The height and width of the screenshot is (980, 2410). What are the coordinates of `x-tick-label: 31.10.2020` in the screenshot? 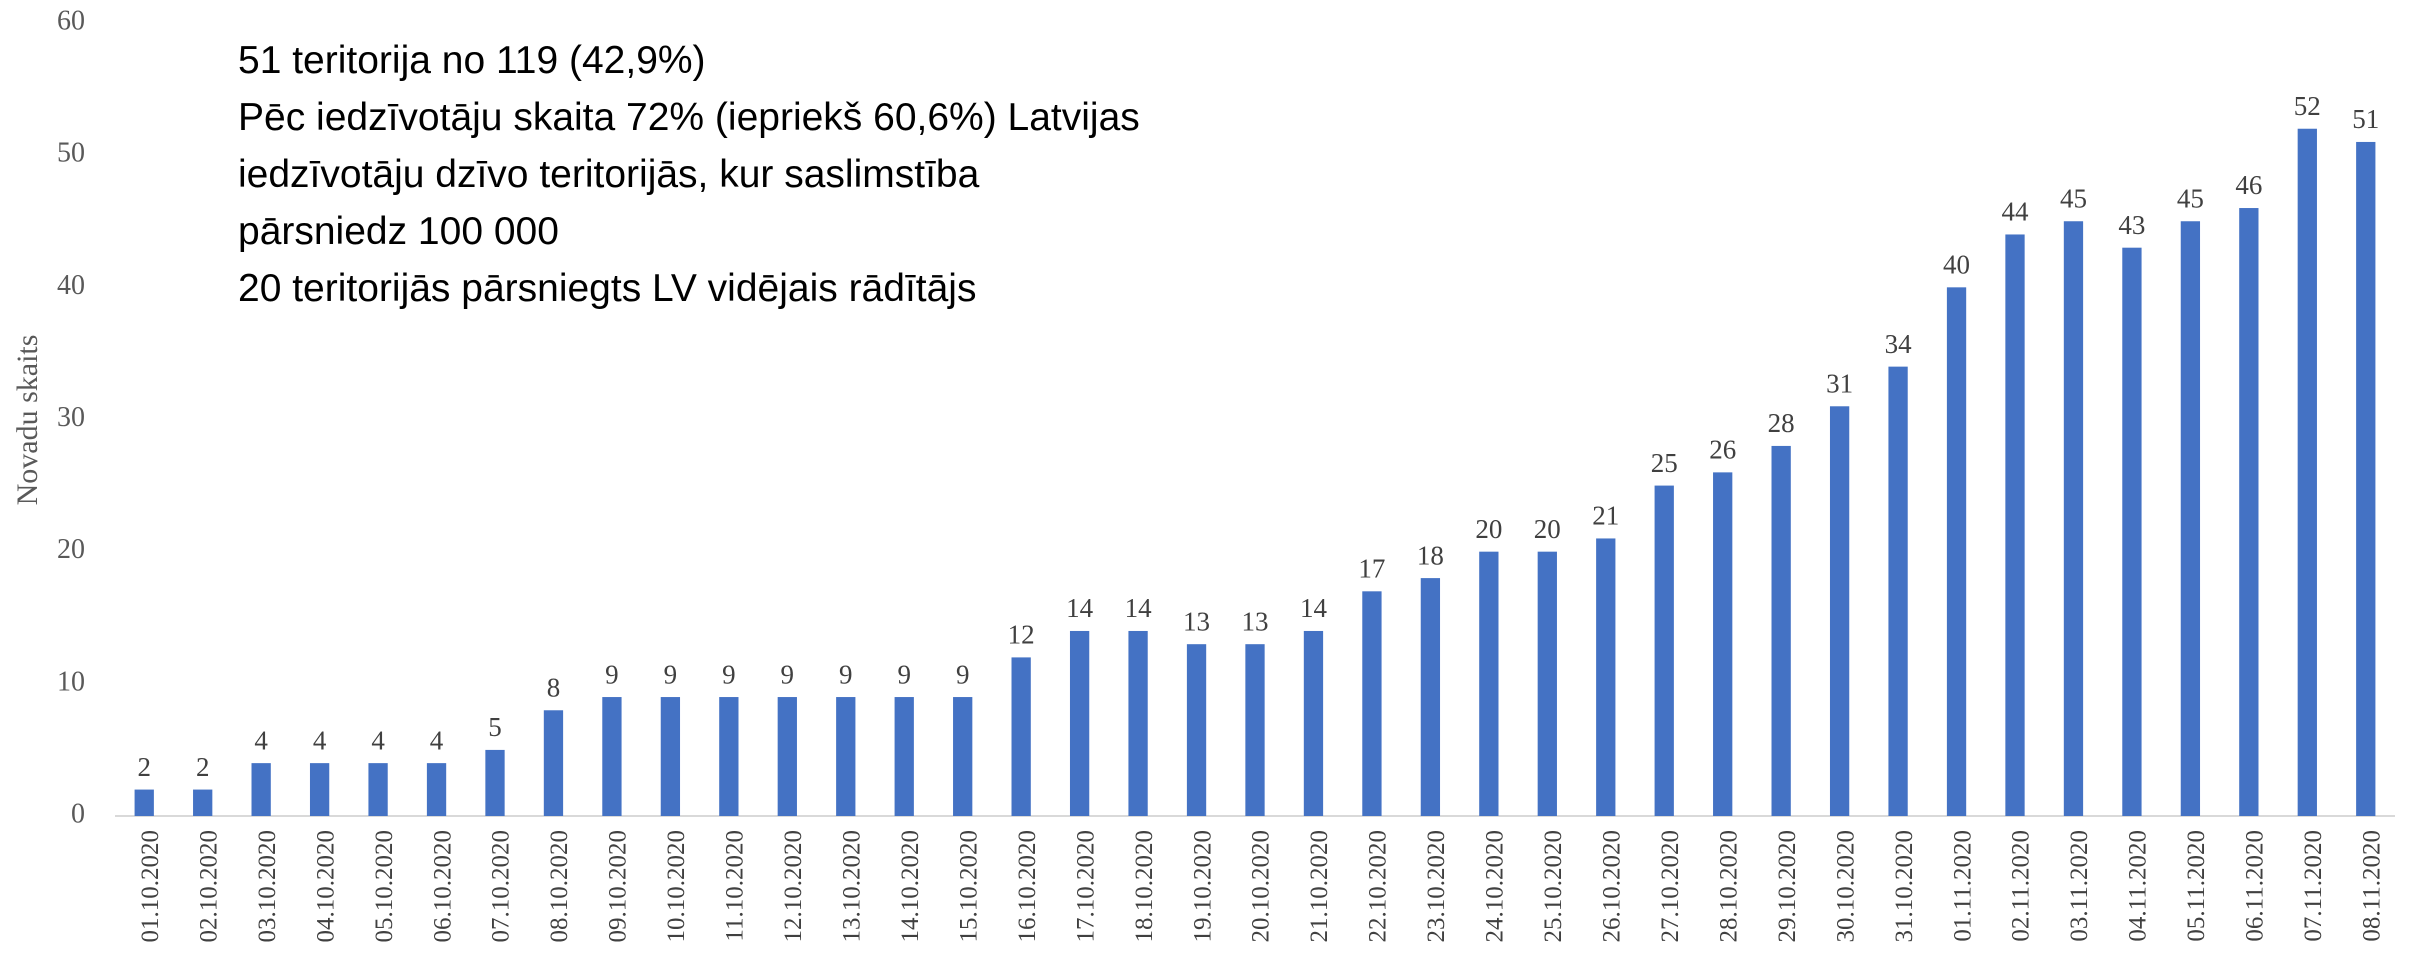 It's located at (1904, 886).